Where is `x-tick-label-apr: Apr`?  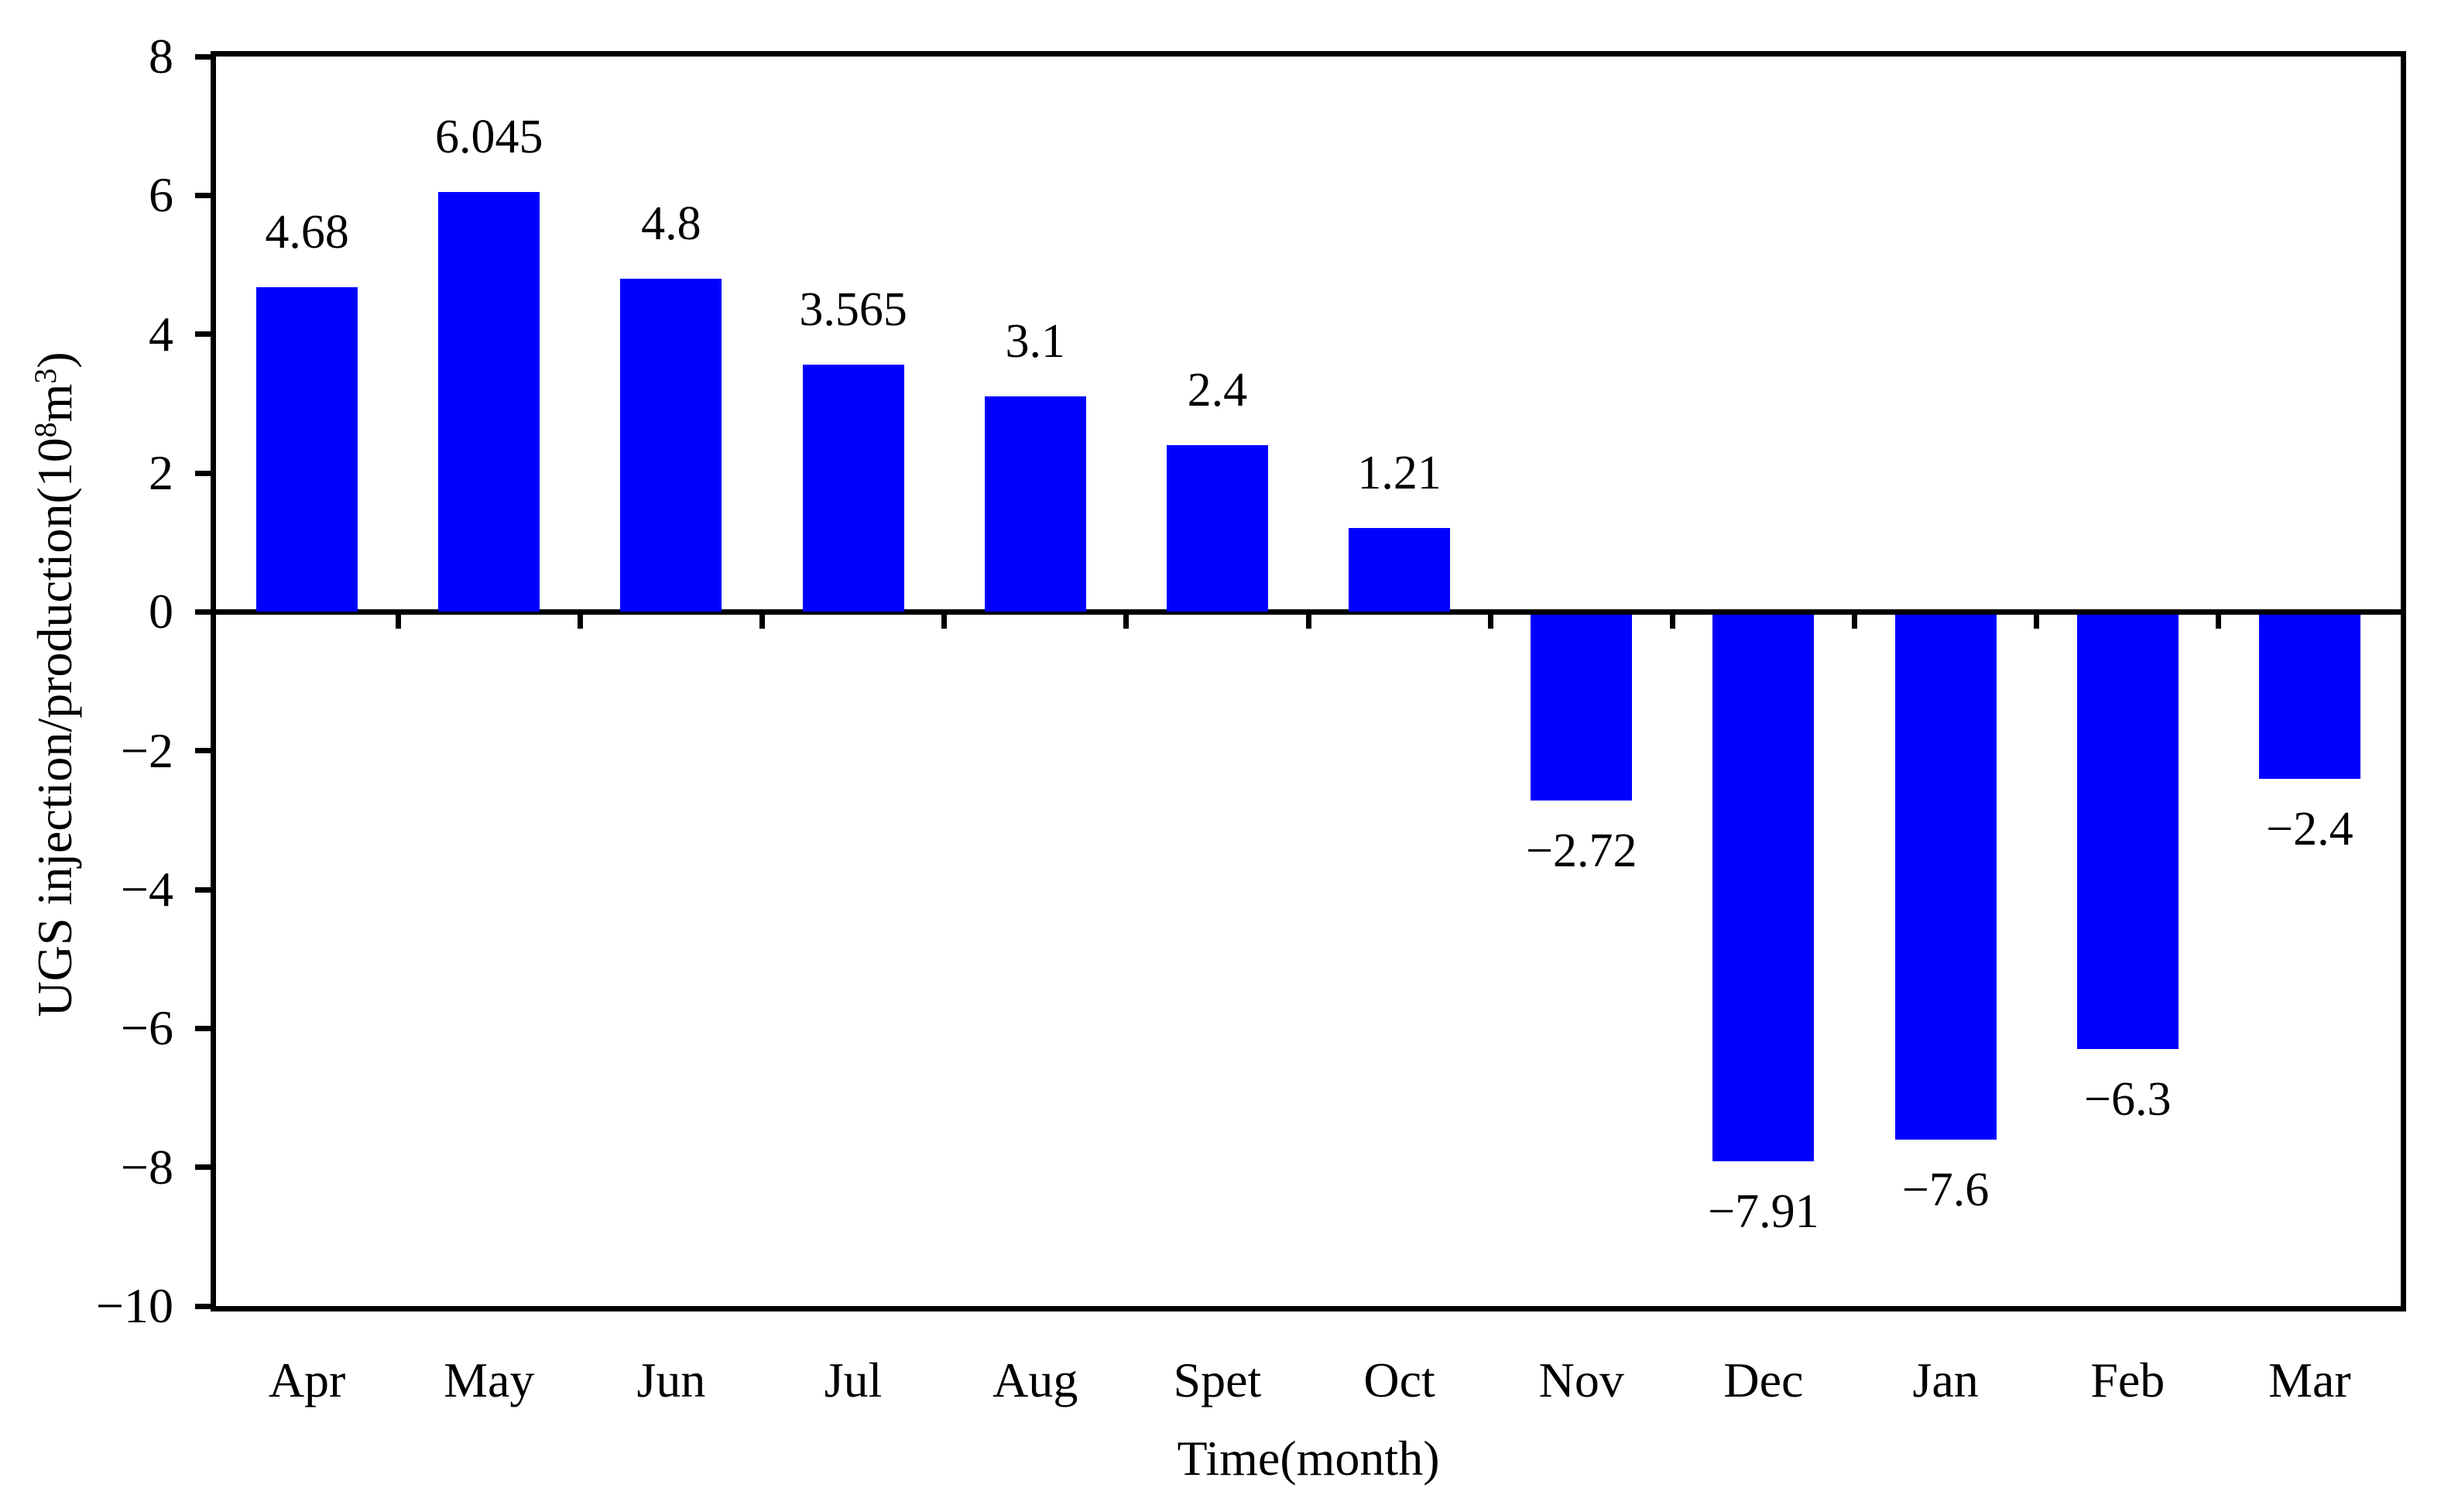 x-tick-label-apr: Apr is located at coordinates (307, 1380).